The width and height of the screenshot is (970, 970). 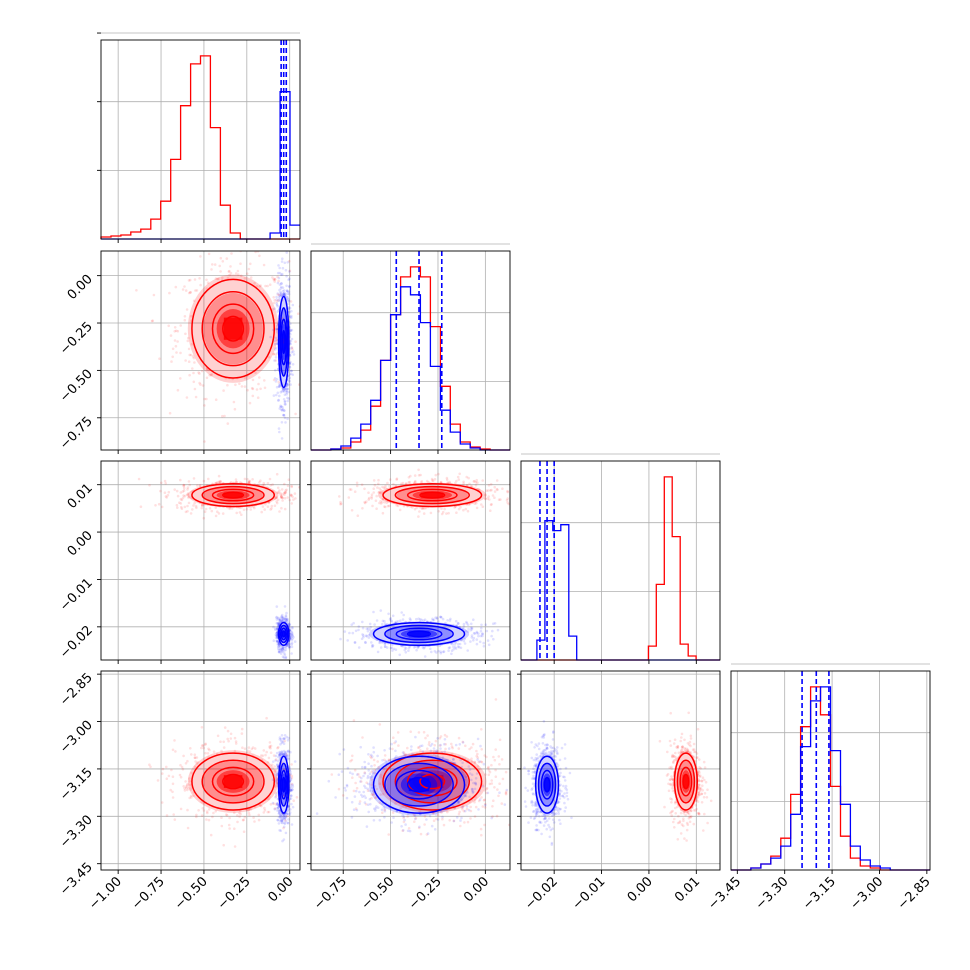 I want to click on panel-frame, so click(x=200, y=770).